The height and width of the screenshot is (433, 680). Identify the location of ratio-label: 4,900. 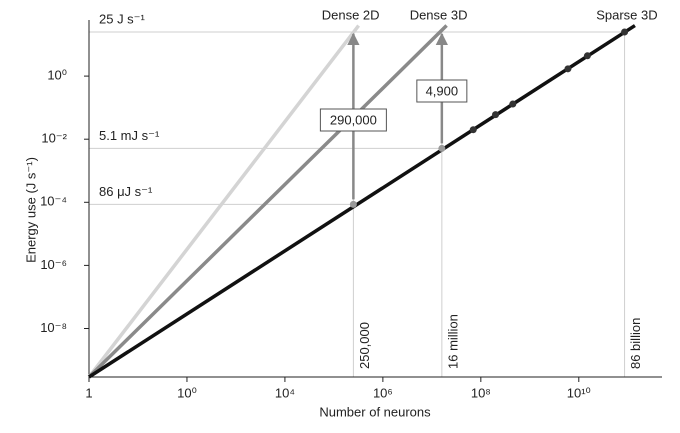
(442, 90).